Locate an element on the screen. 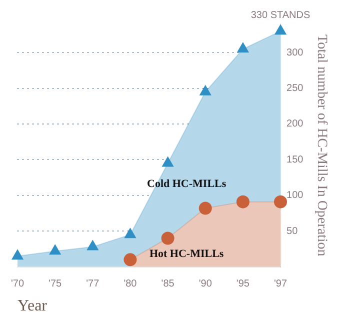 This screenshot has height=328, width=342. y-tick-label: 150 is located at coordinates (295, 160).